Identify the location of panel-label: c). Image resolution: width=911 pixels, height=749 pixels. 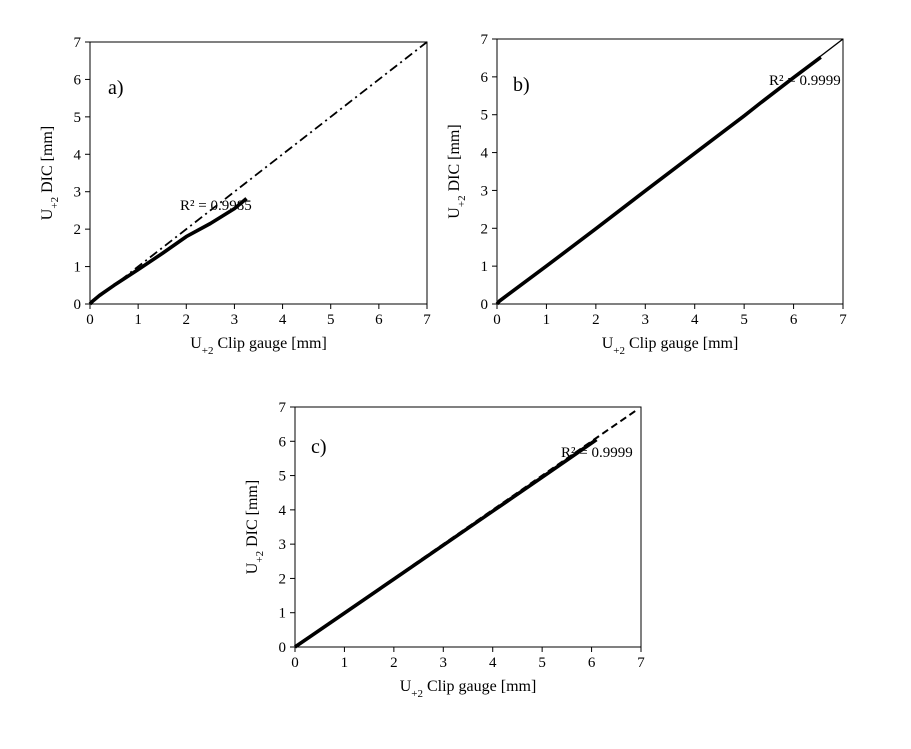
(319, 447).